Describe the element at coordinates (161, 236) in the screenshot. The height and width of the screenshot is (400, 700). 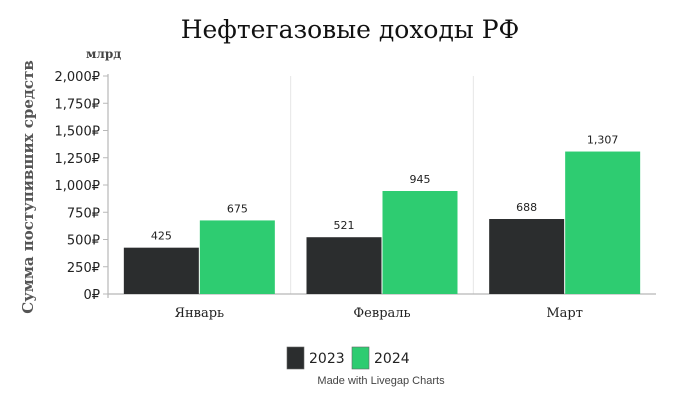
I see `data-label: 425` at that location.